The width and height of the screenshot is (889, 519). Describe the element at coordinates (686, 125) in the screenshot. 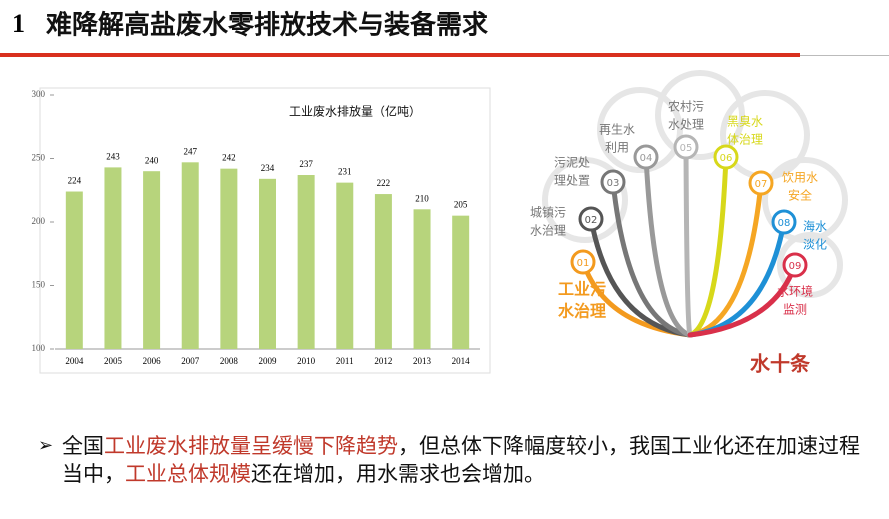

I see `node-label: 水处理` at that location.